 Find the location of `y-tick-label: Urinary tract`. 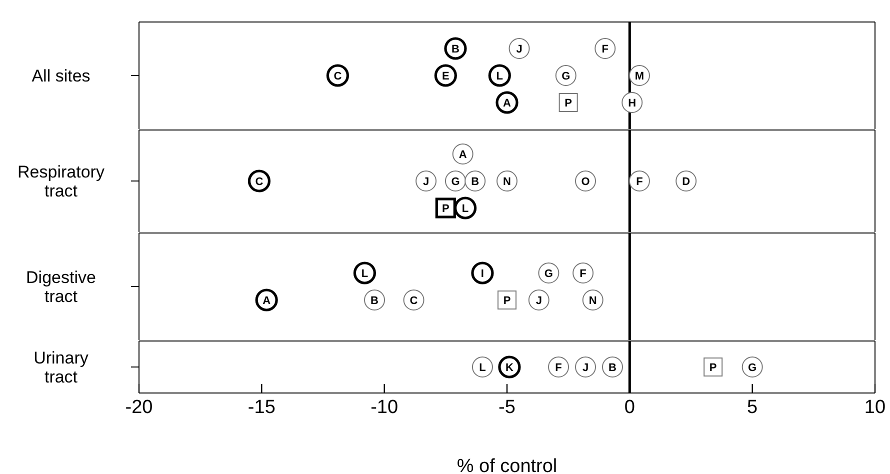

y-tick-label: Urinary tract is located at coordinates (61, 367).